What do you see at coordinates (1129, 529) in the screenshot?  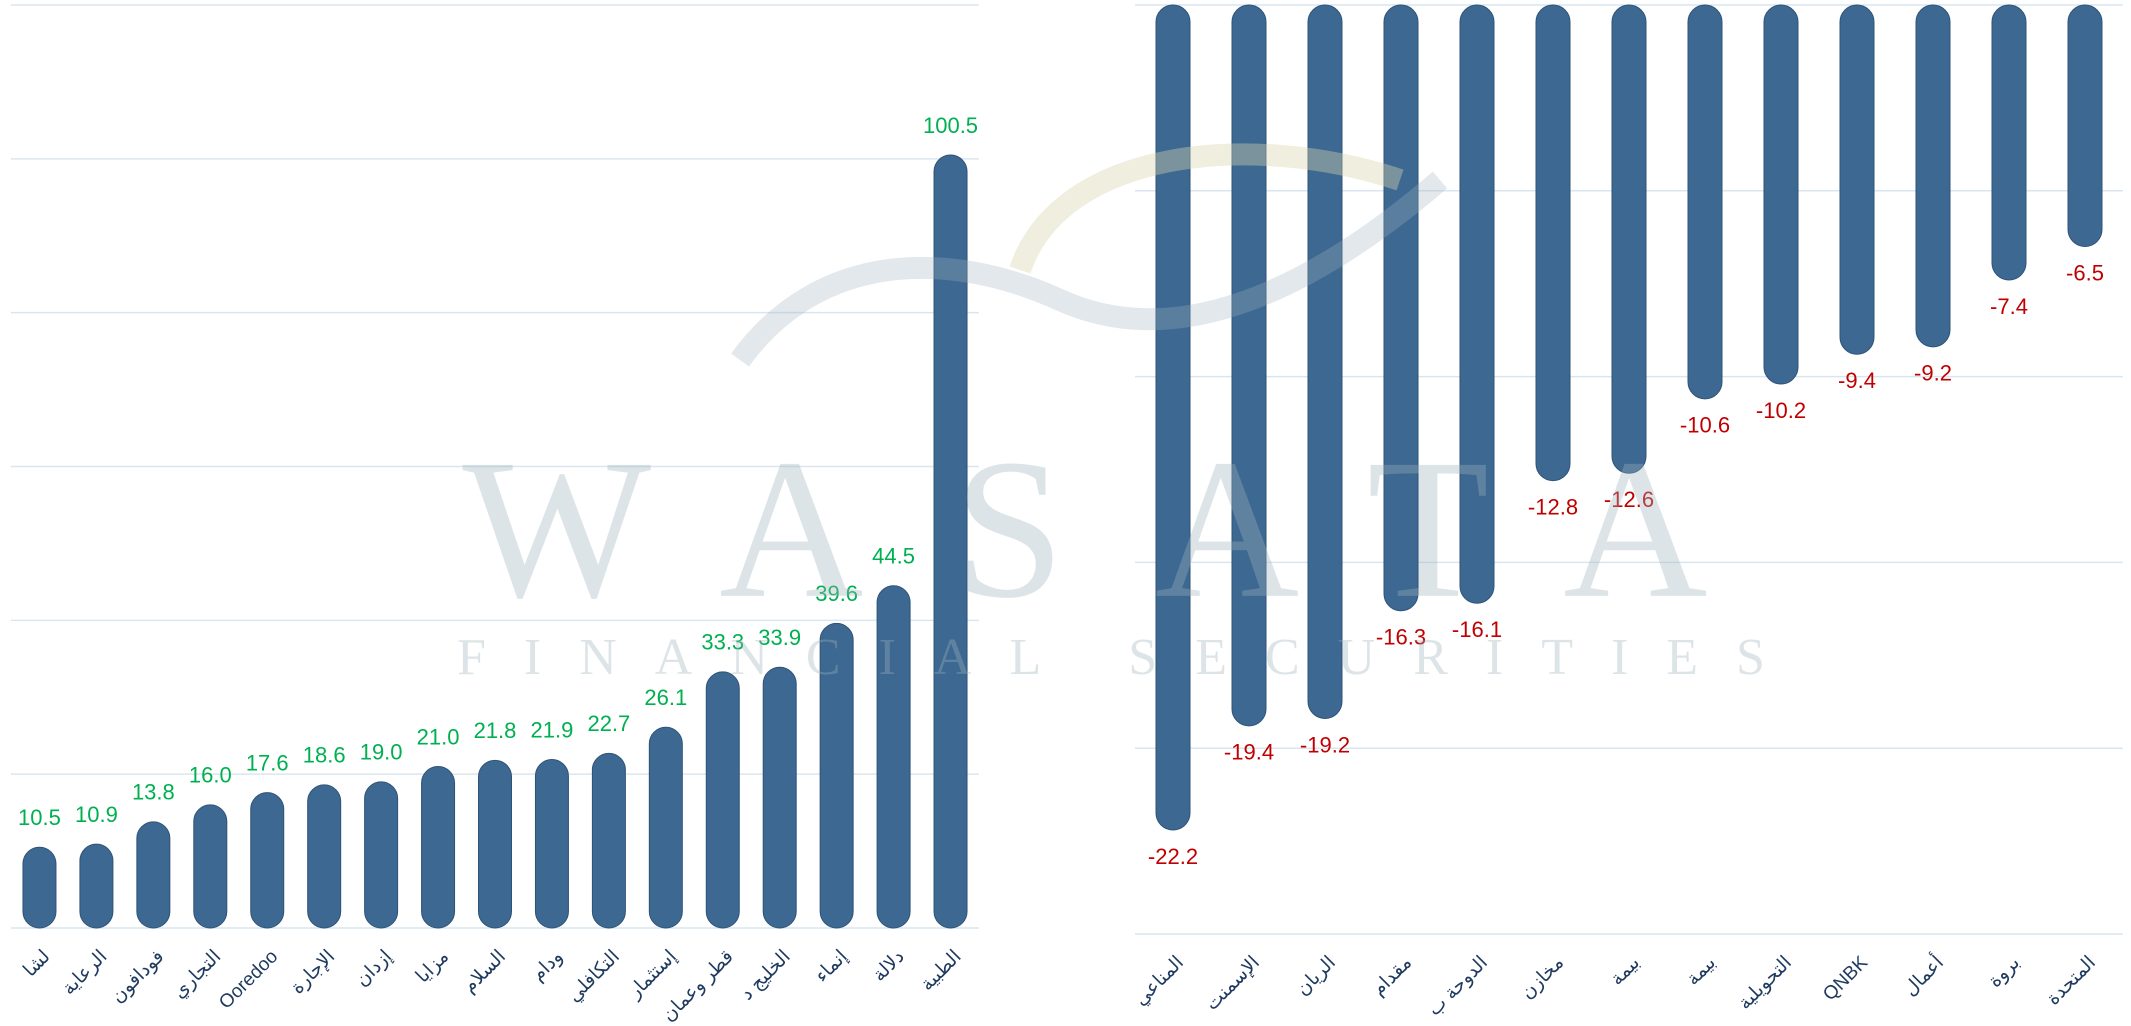 I see `watermark-title: WASATA` at bounding box center [1129, 529].